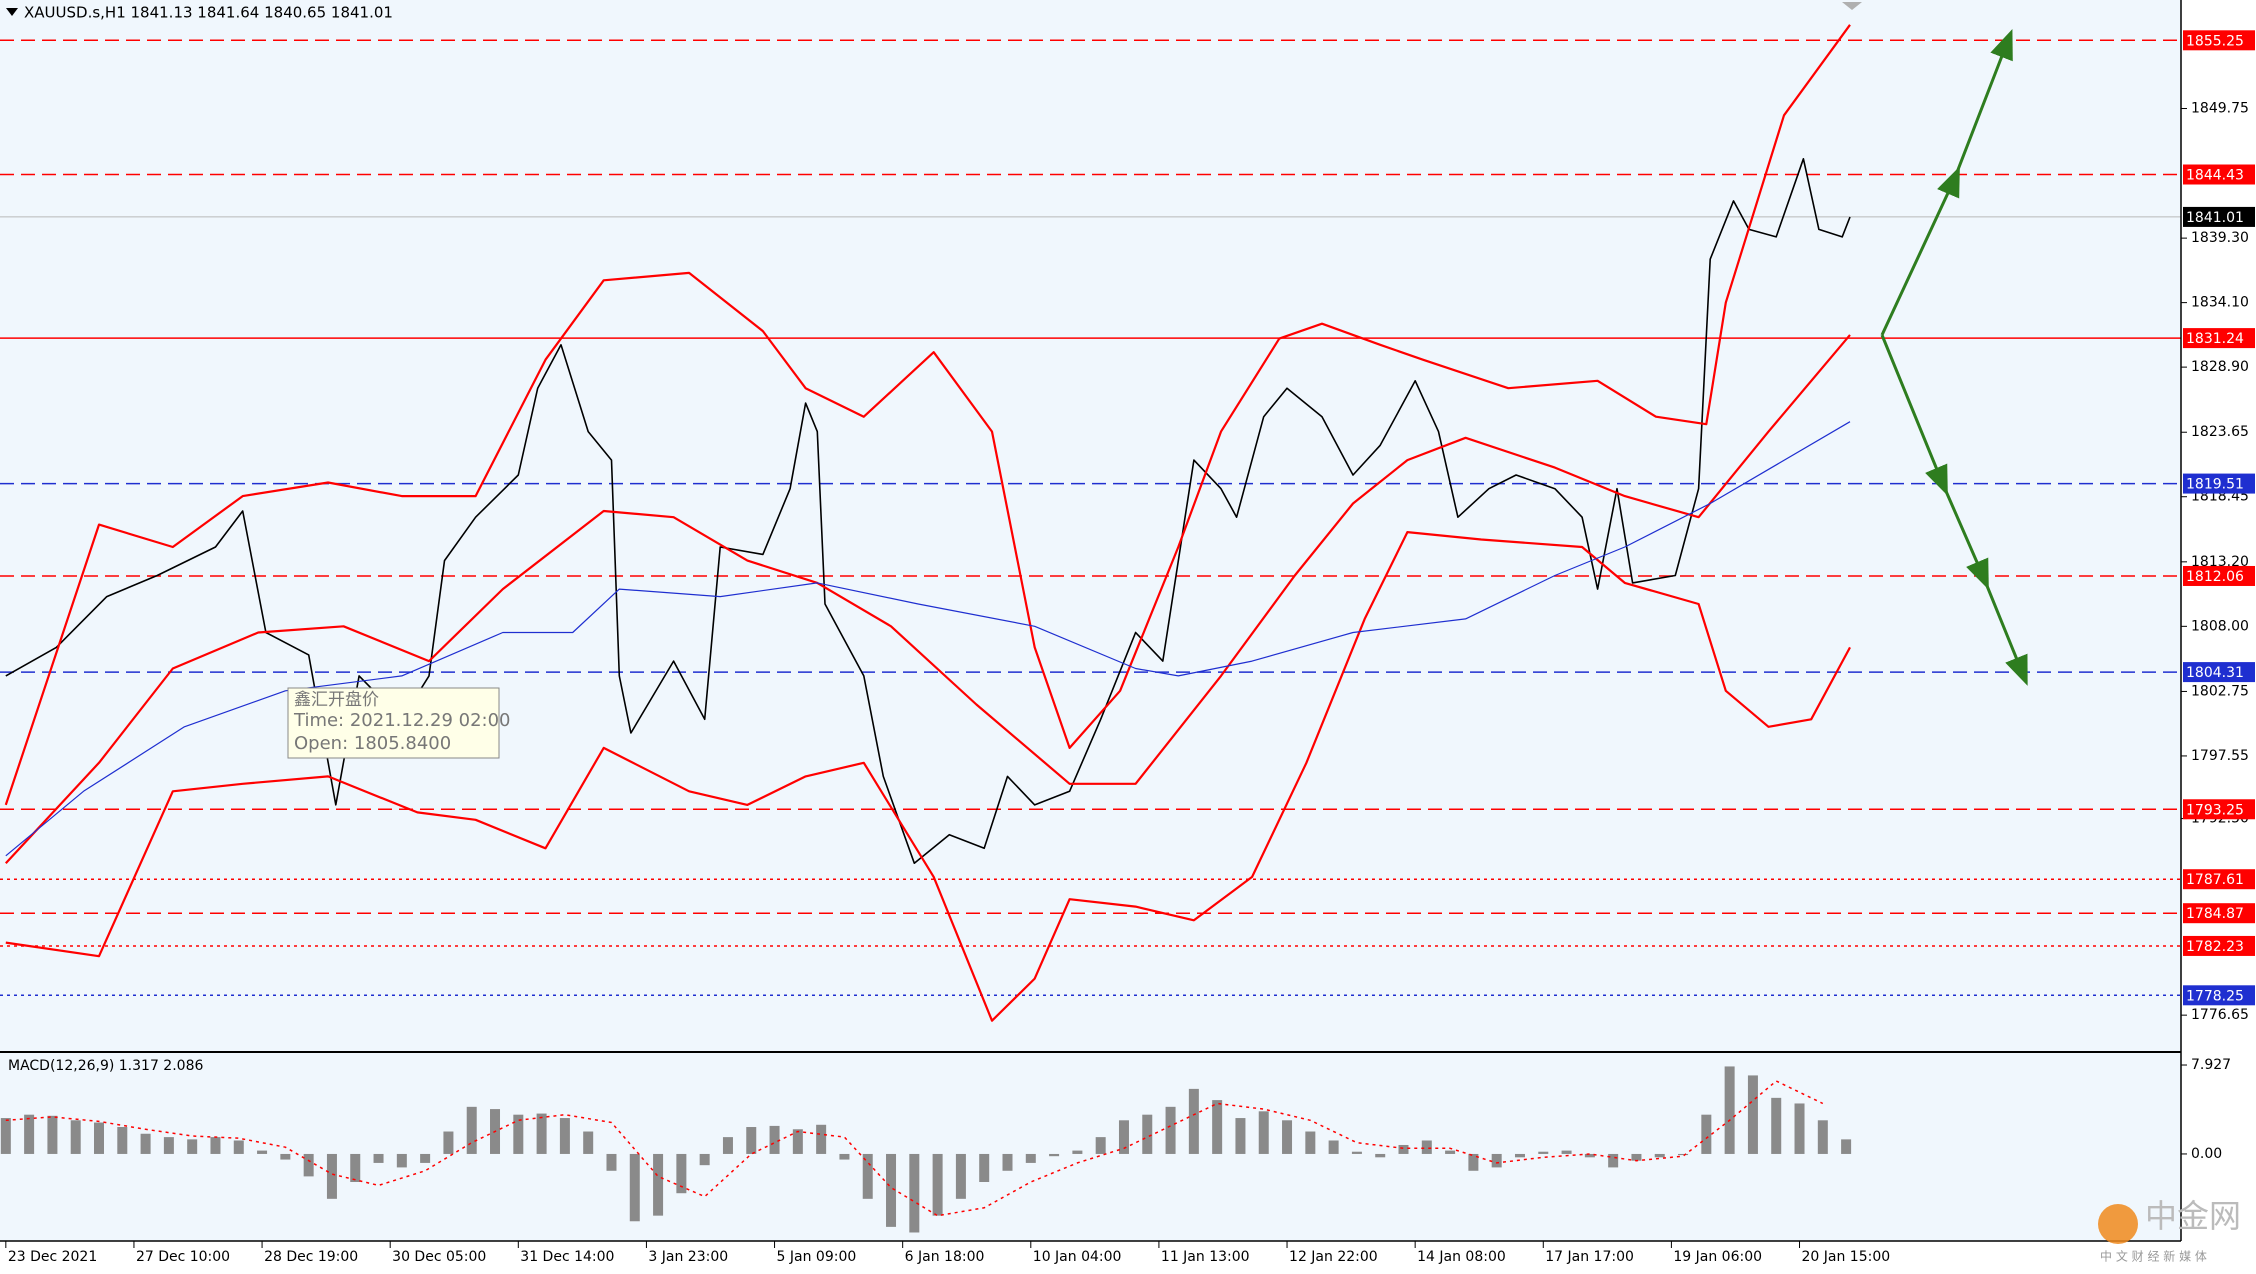 The width and height of the screenshot is (2256, 1274). Describe the element at coordinates (2220, 756) in the screenshot. I see `y-tick-label: 1797.55` at that location.